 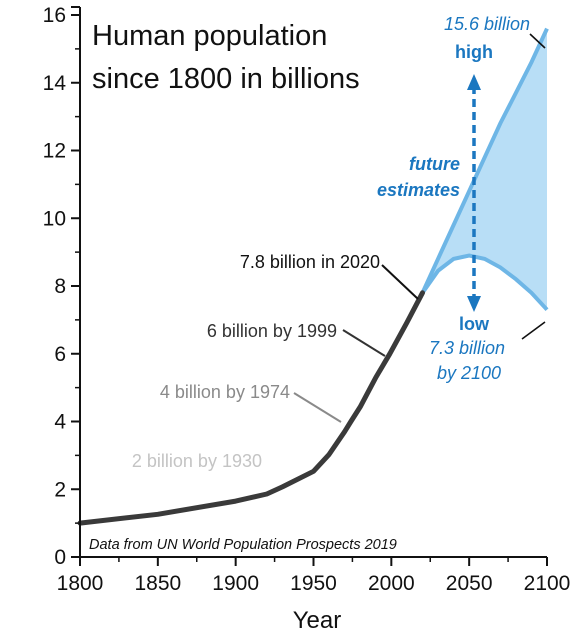 I want to click on low-year-label: by 2100, so click(x=469, y=373).